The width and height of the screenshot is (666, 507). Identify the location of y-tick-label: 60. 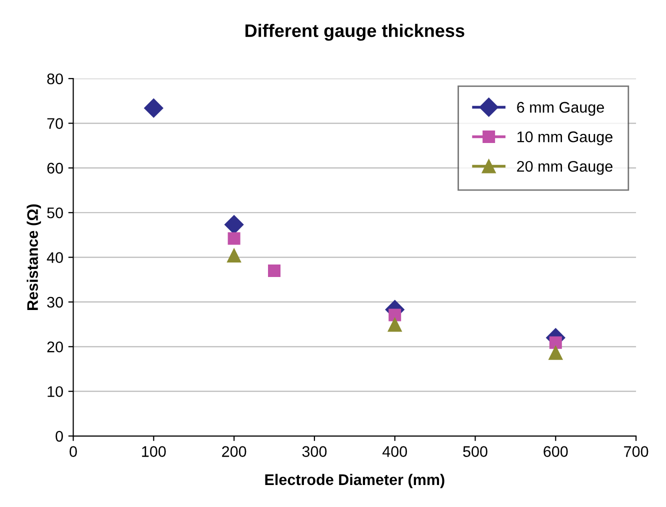
(55, 168).